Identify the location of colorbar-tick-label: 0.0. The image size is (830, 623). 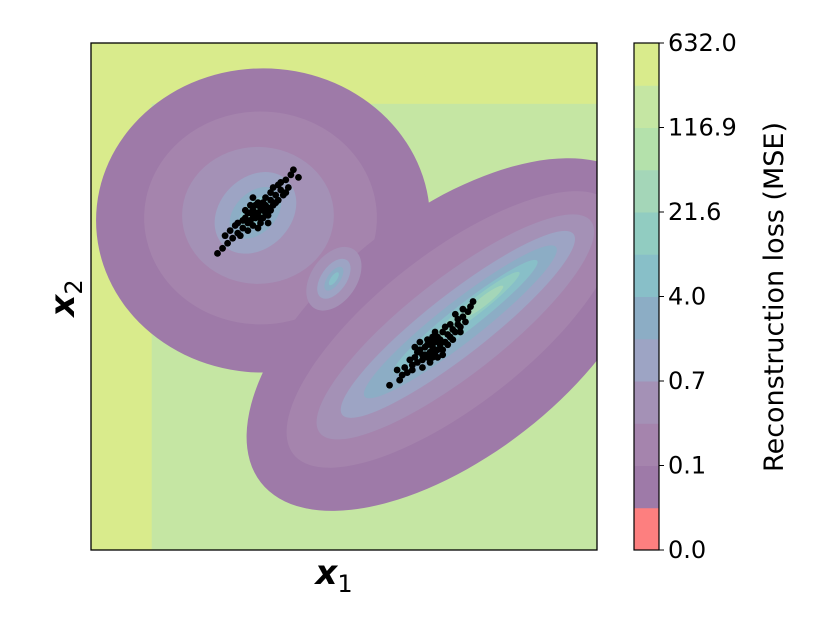
(687, 550).